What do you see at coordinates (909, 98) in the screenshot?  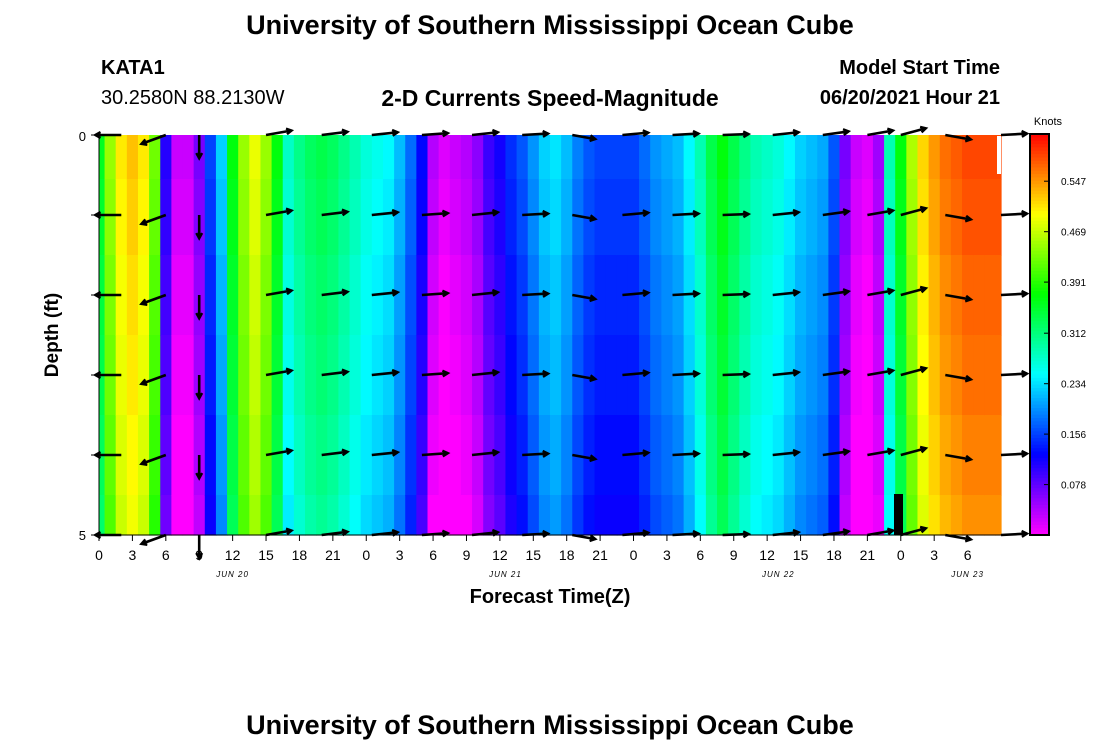 I see `model-start-time: 06/20/2021 Hour 21` at bounding box center [909, 98].